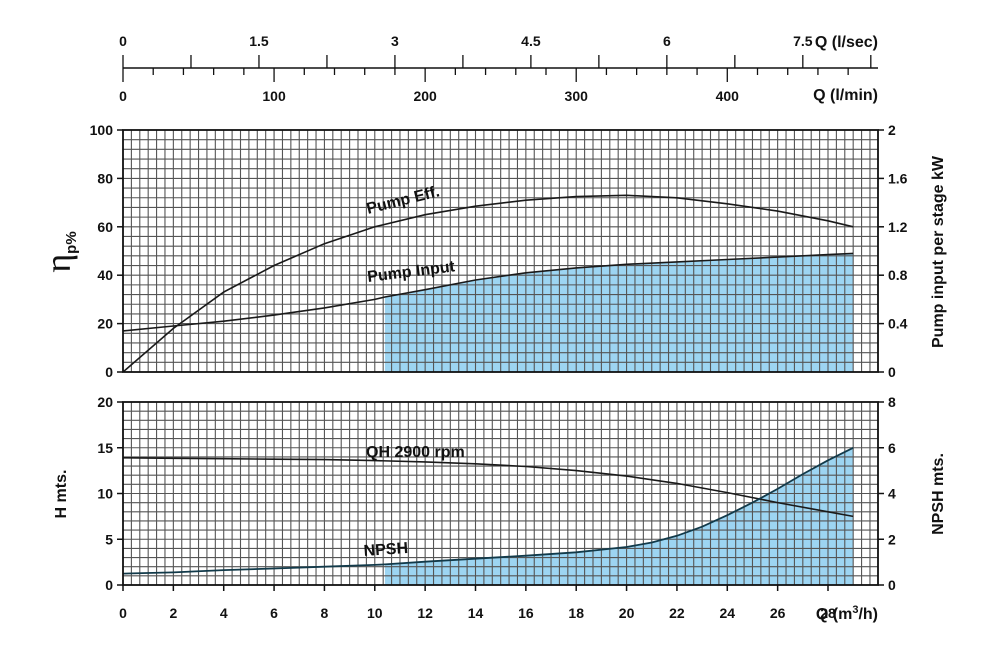 The width and height of the screenshot is (1000, 666). What do you see at coordinates (105, 448) in the screenshot?
I see `head-axis-tick-label: 15` at bounding box center [105, 448].